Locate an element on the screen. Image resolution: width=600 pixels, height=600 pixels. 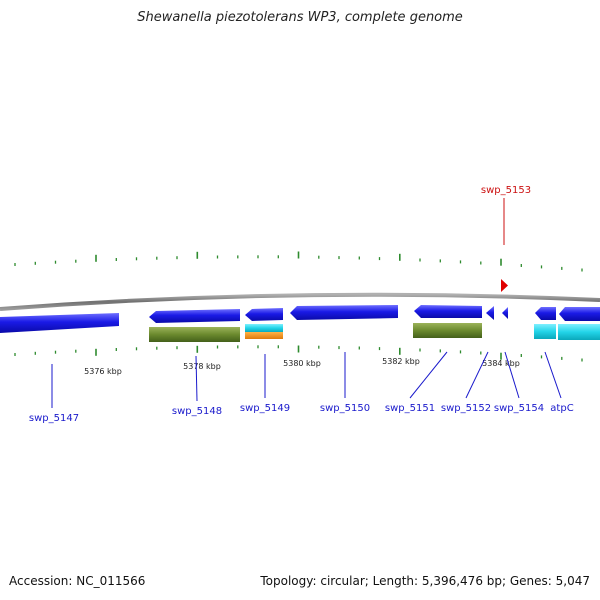
gene-features is located at coordinates (300, 319).